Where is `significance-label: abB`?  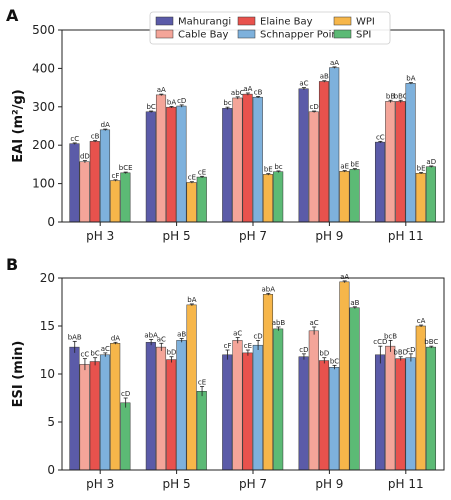 significance-label: abB is located at coordinates (279, 323).